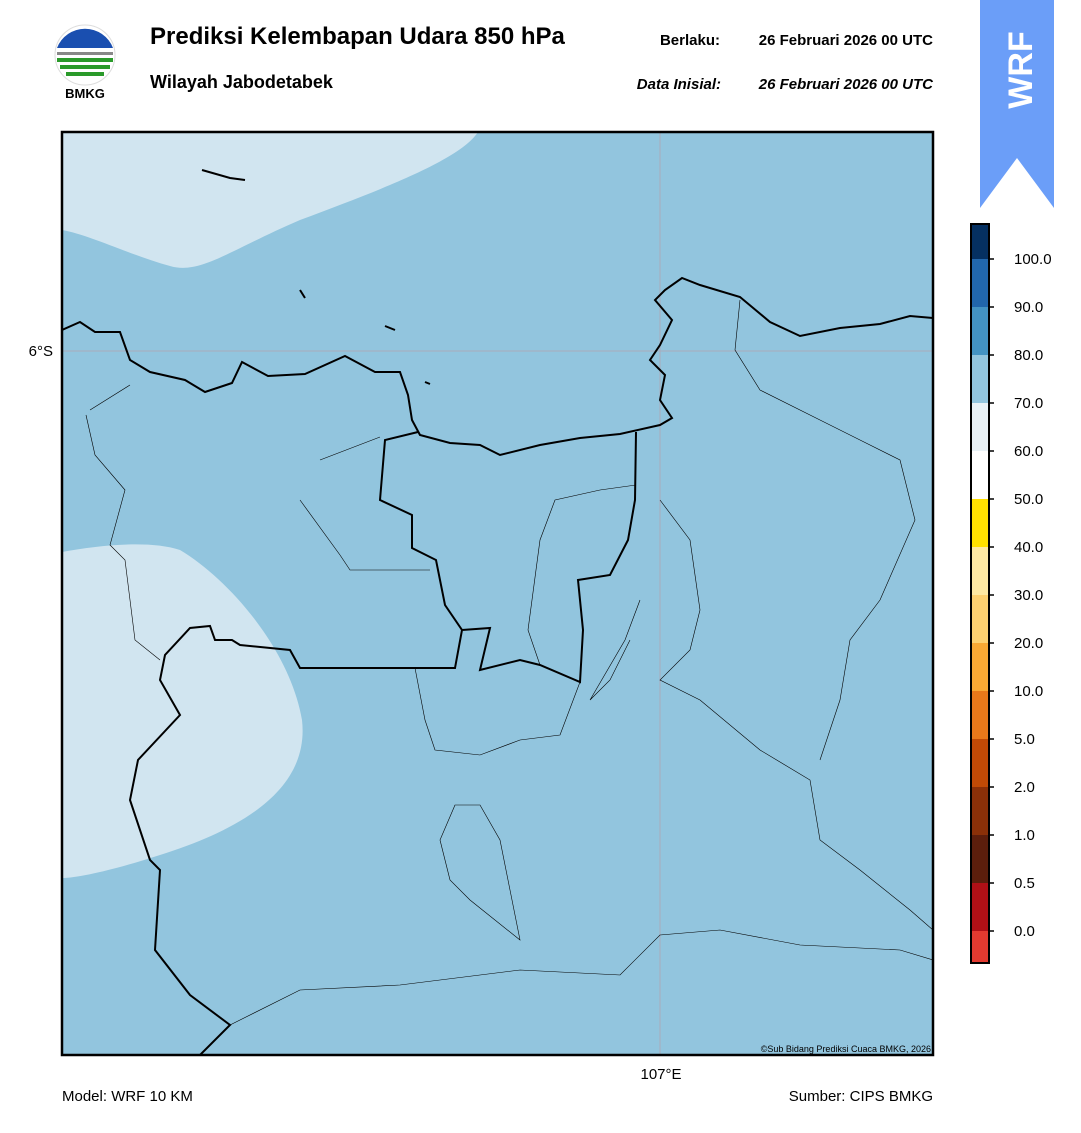 The width and height of the screenshot is (1081, 1133). I want to click on credit: ©Sub Bidang Prediksi Cuaca BMKG, 2026, so click(846, 1049).